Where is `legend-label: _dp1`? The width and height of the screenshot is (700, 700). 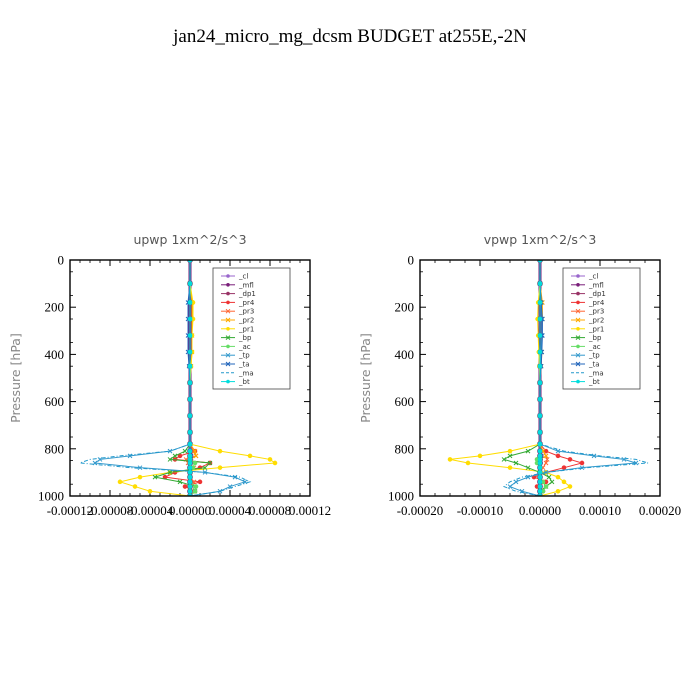 legend-label: _dp1 is located at coordinates (247, 294).